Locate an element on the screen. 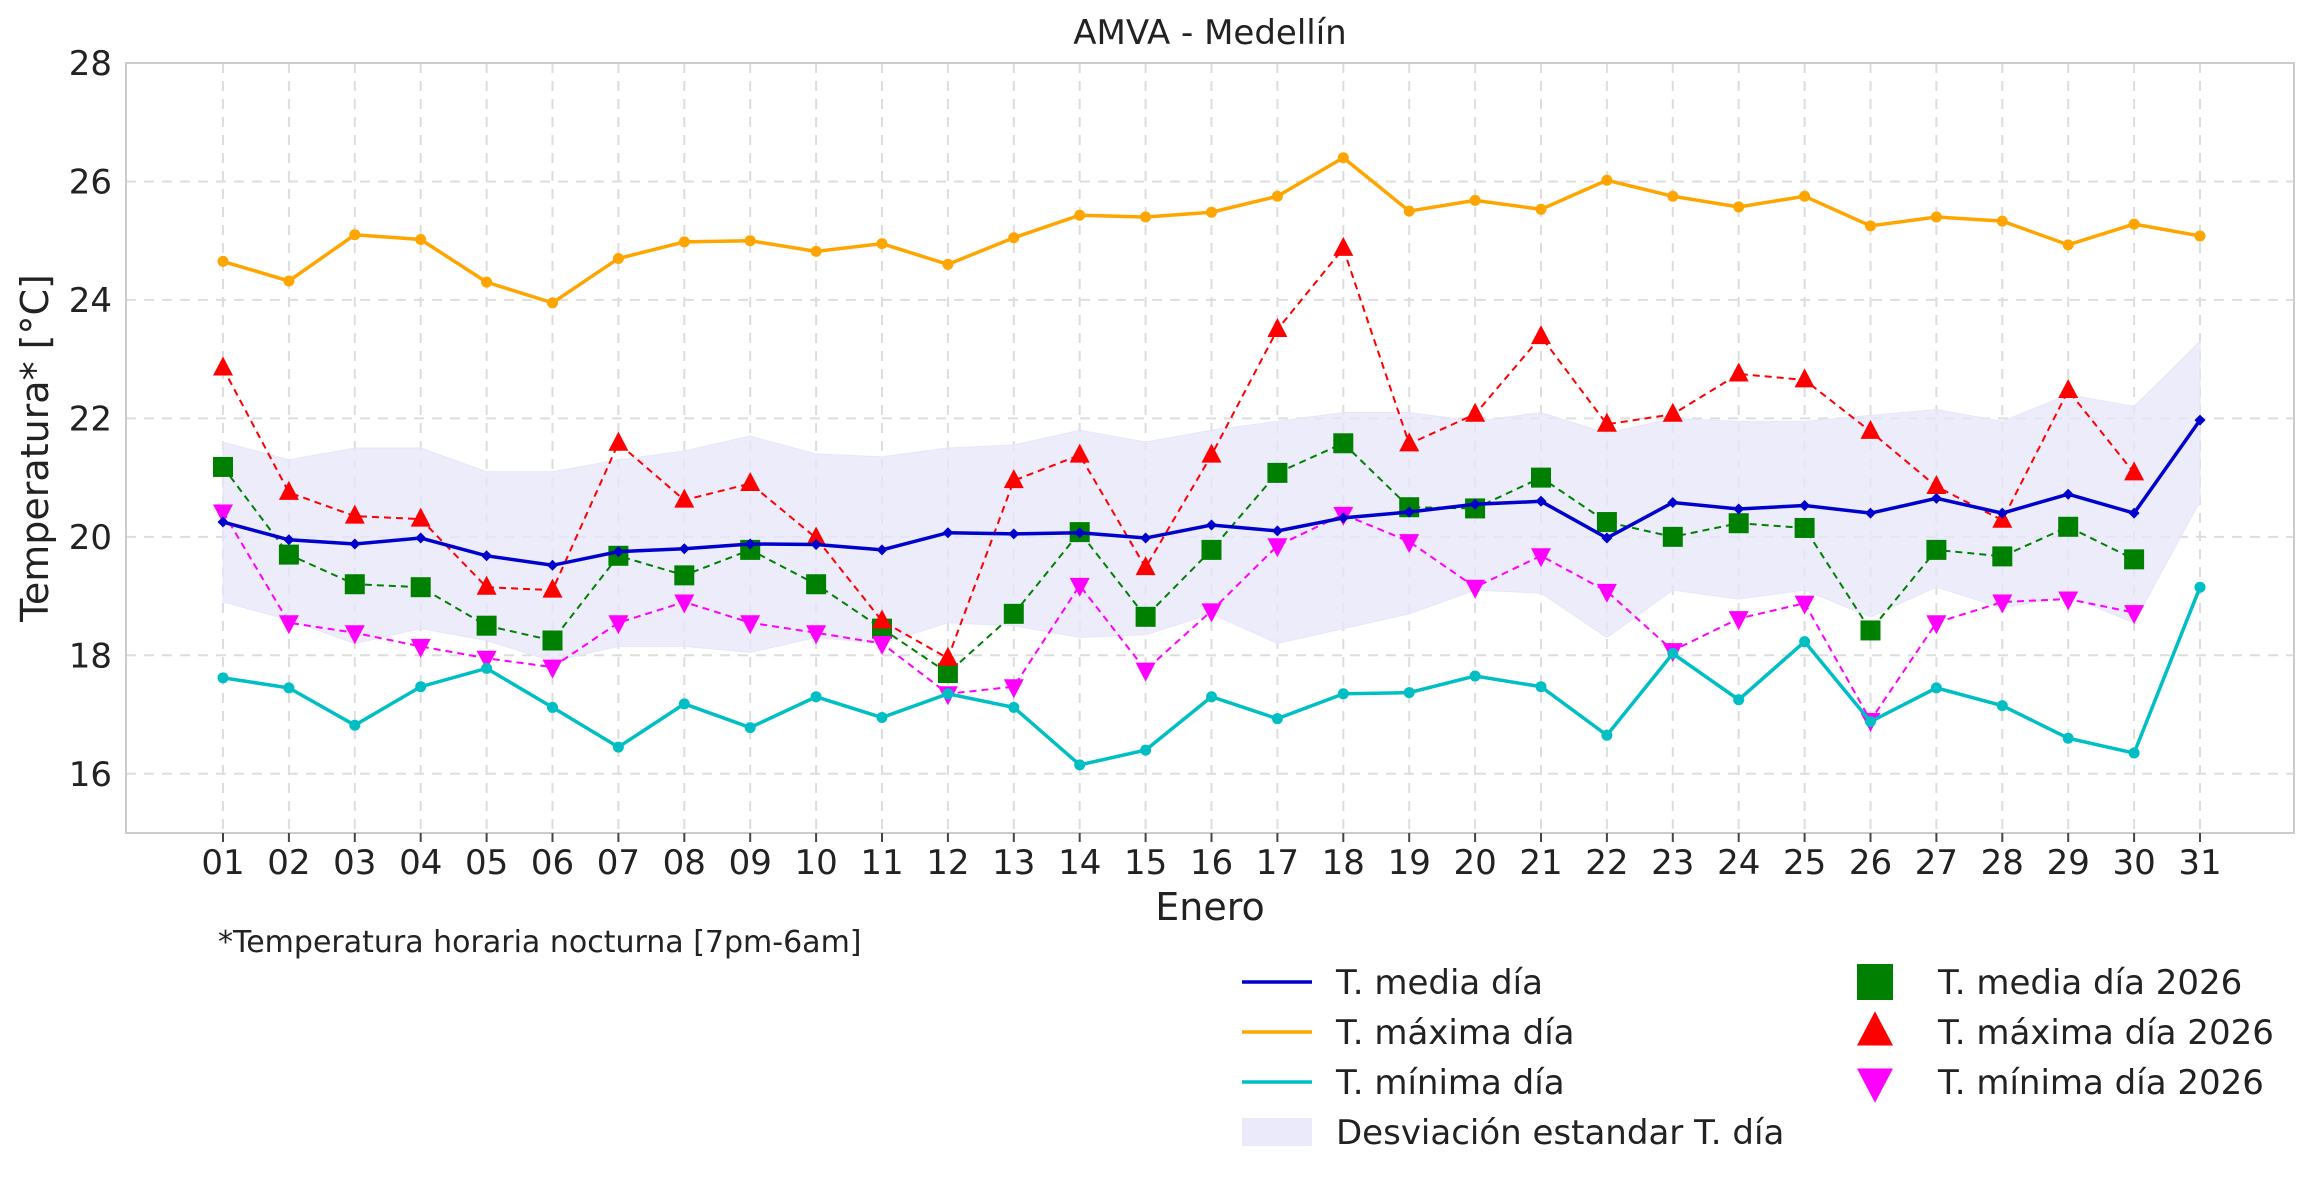 This screenshot has height=1183, width=2314. x-tick-label: 21 is located at coordinates (1540, 863).